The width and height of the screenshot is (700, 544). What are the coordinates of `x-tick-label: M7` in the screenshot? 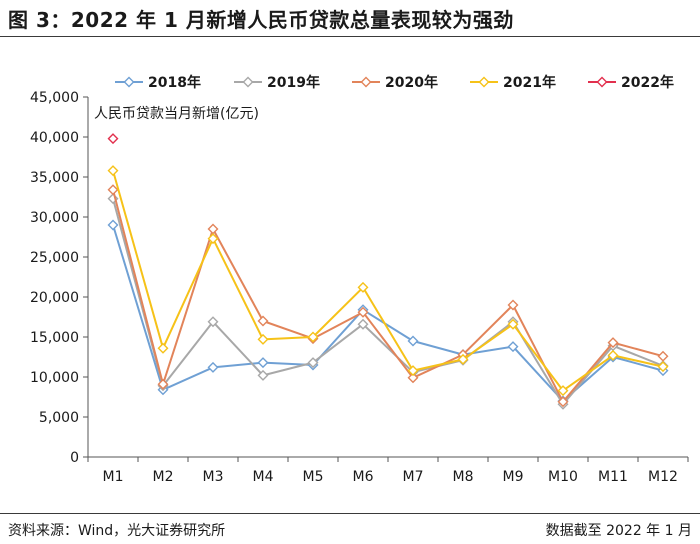 It's located at (413, 477).